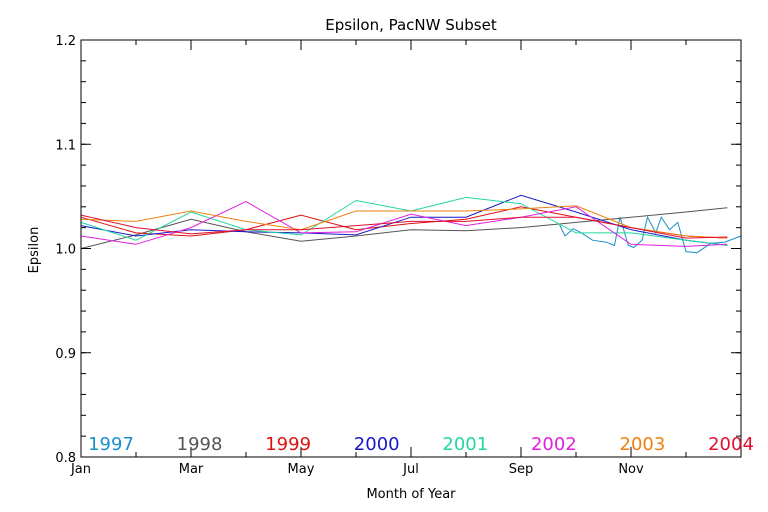 The width and height of the screenshot is (768, 512). Describe the element at coordinates (643, 444) in the screenshot. I see `legend-entry-2003: 2003` at that location.